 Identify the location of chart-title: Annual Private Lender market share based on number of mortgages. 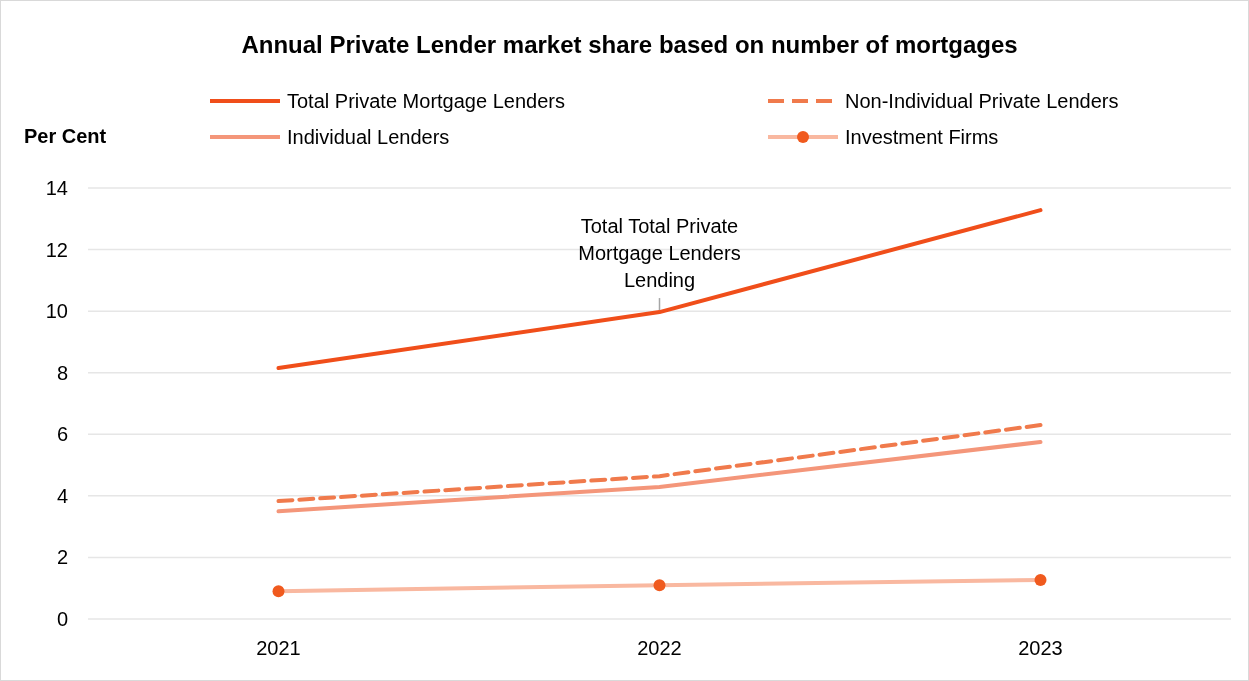
(629, 44).